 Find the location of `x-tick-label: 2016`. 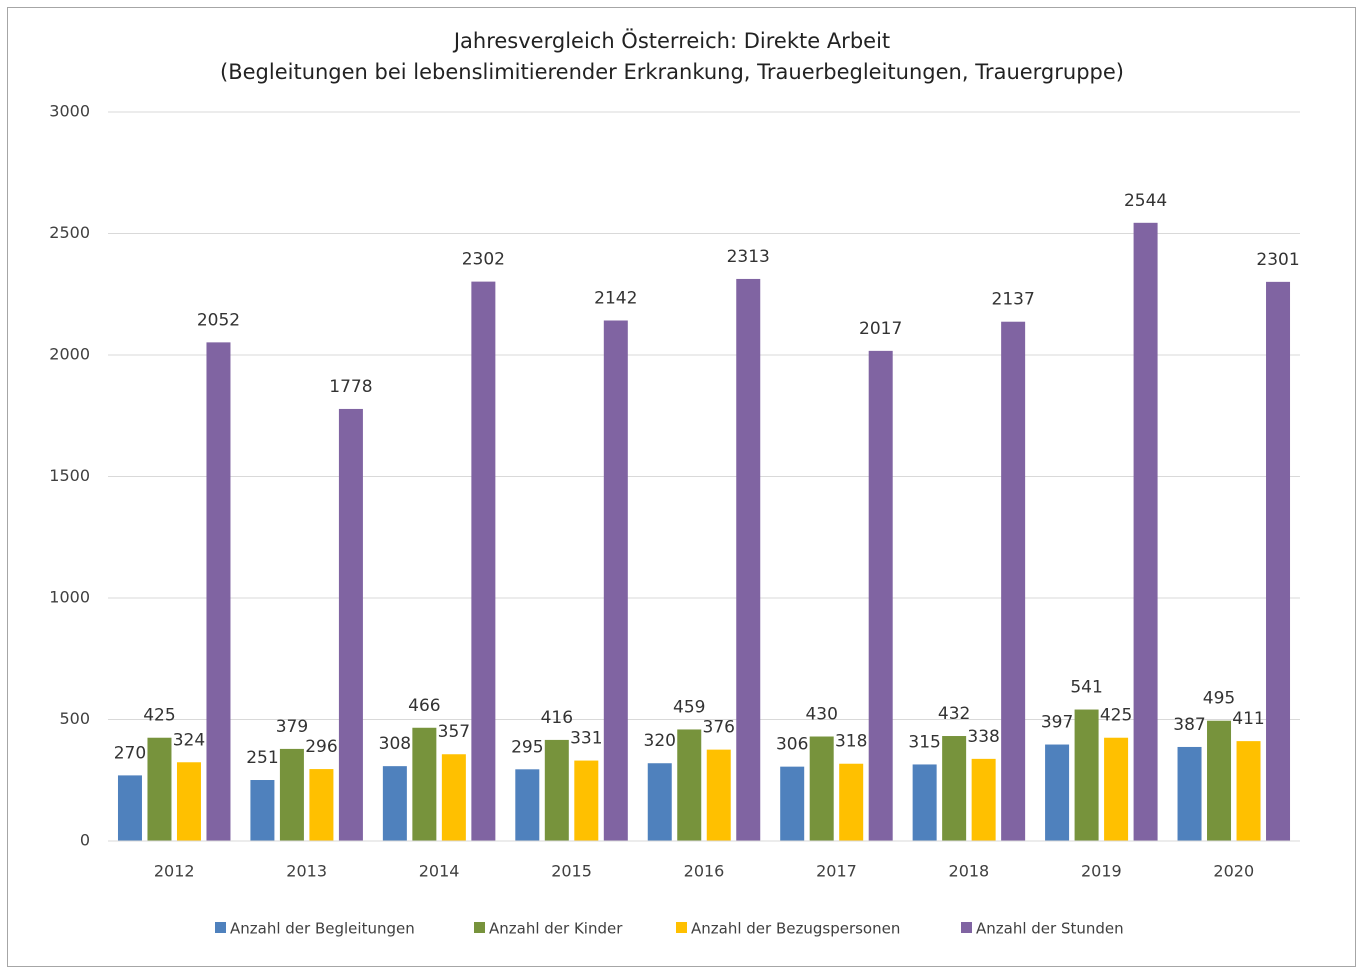

x-tick-label: 2016 is located at coordinates (704, 871).